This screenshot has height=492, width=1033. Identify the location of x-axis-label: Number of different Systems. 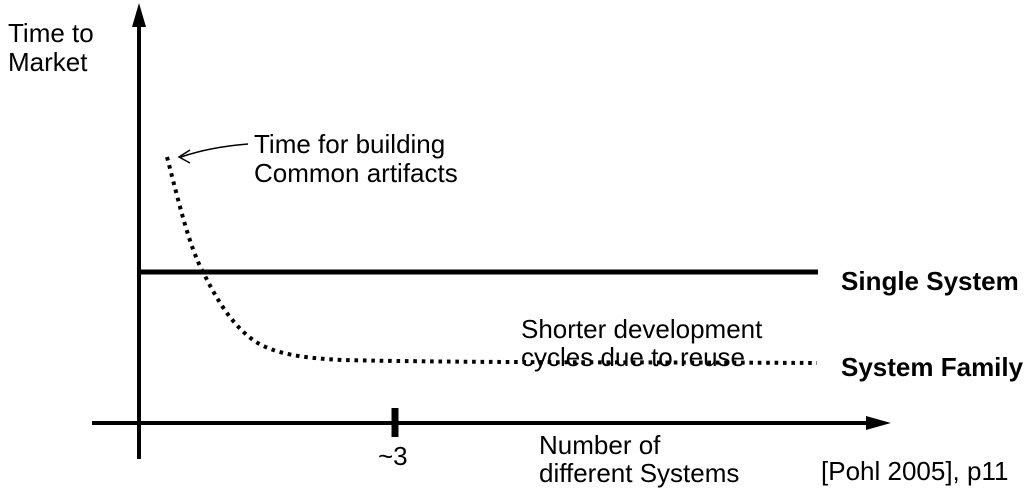
(639, 459).